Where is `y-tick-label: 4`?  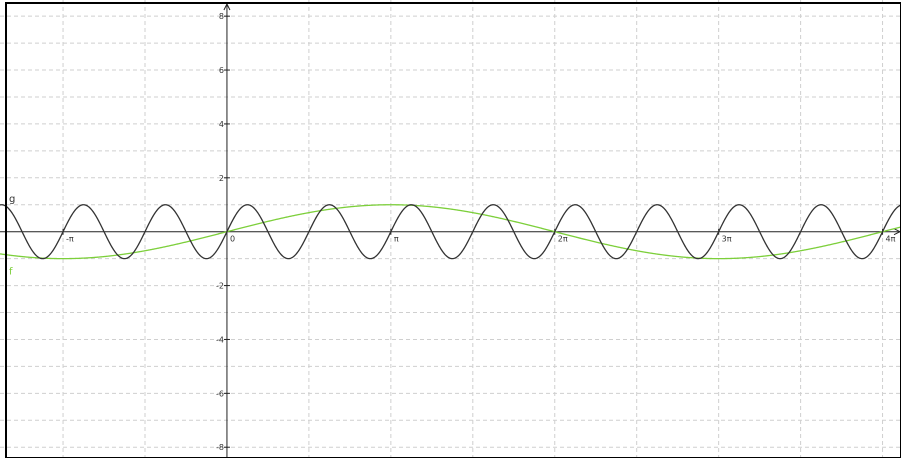 y-tick-label: 4 is located at coordinates (221, 124).